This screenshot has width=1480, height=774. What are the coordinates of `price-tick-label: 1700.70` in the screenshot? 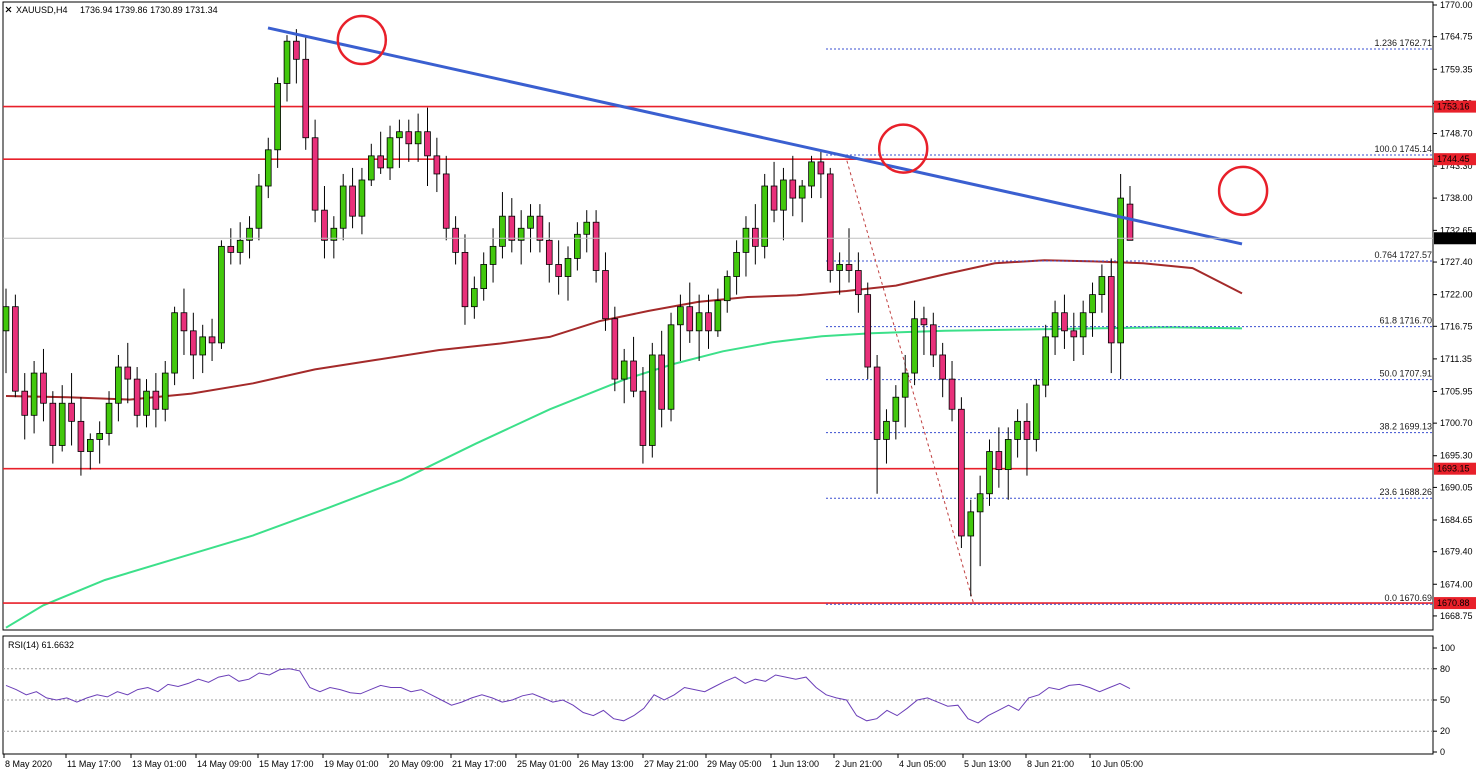 It's located at (1456, 423).